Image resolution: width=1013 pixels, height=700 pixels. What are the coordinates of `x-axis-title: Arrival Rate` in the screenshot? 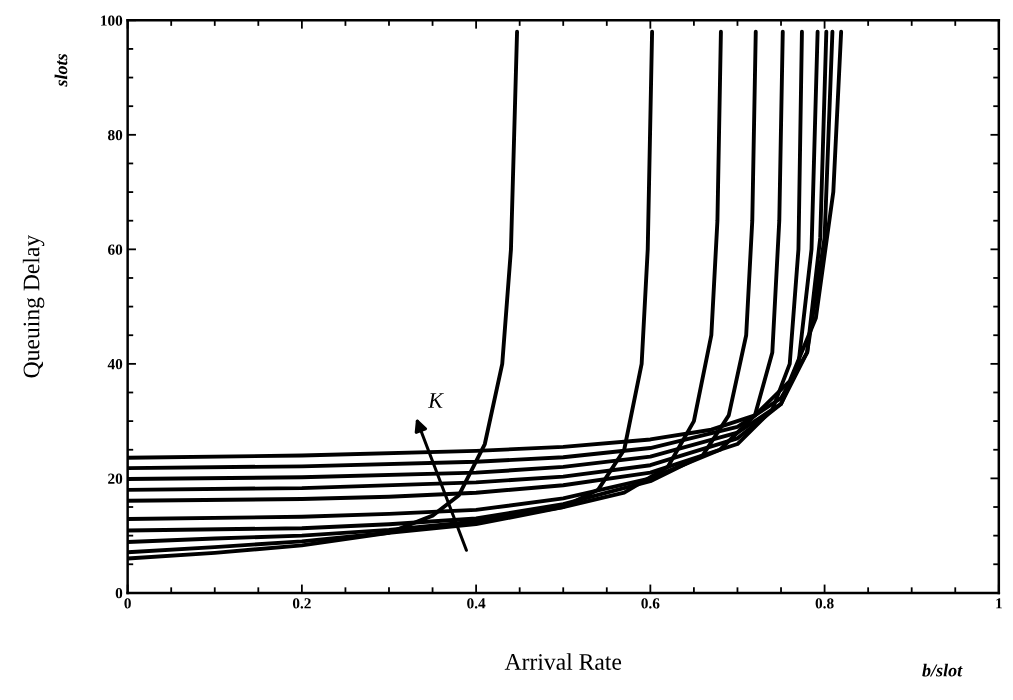 It's located at (563, 661).